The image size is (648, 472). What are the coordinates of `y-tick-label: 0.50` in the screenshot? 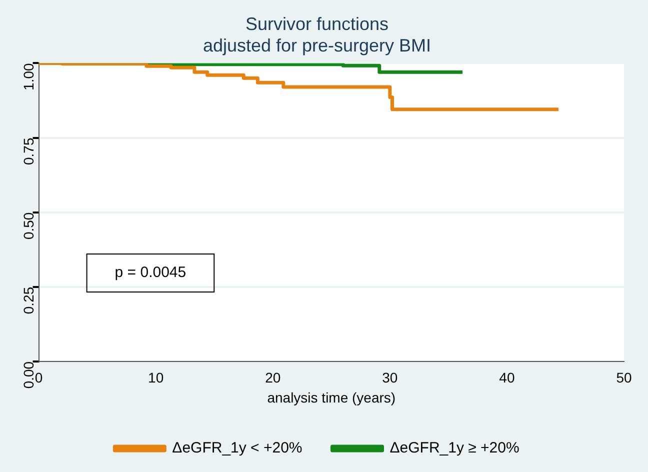 It's located at (28, 226).